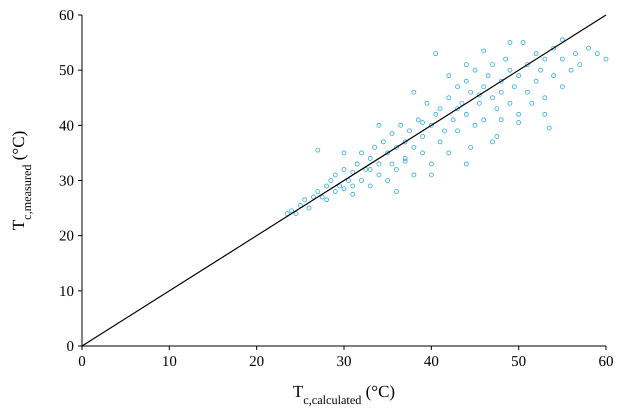 Image resolution: width=619 pixels, height=409 pixels. I want to click on x-tick-label: 30, so click(344, 362).